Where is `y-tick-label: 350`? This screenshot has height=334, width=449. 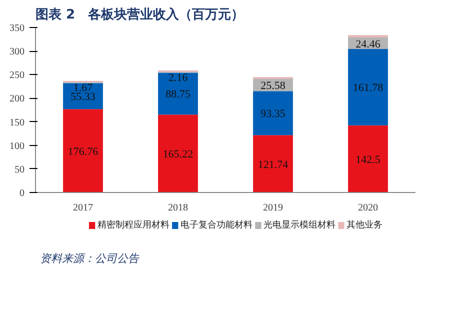 y-tick-label: 350 is located at coordinates (17, 28).